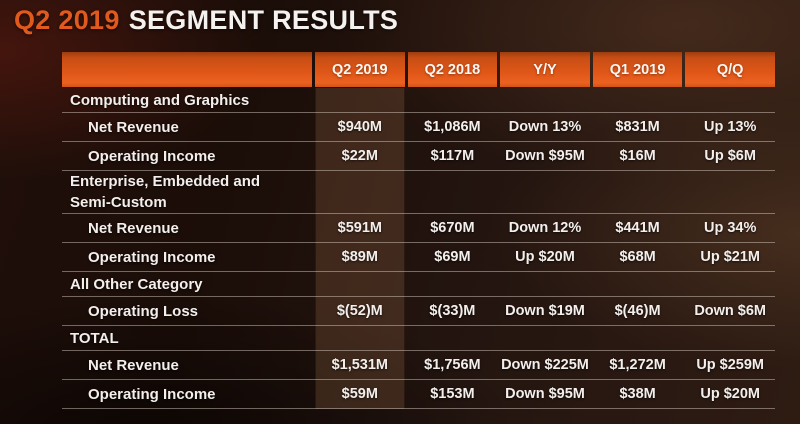 The width and height of the screenshot is (800, 424). Describe the element at coordinates (730, 156) in the screenshot. I see `row-value: Up $6M` at that location.